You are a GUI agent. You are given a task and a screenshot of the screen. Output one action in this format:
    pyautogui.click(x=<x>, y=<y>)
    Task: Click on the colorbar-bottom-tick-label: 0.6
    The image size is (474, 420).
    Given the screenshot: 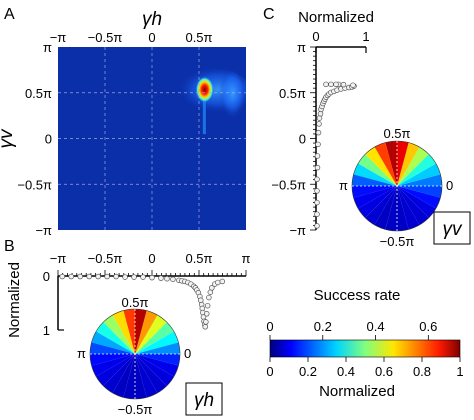 What is the action you would take?
    pyautogui.click(x=384, y=371)
    